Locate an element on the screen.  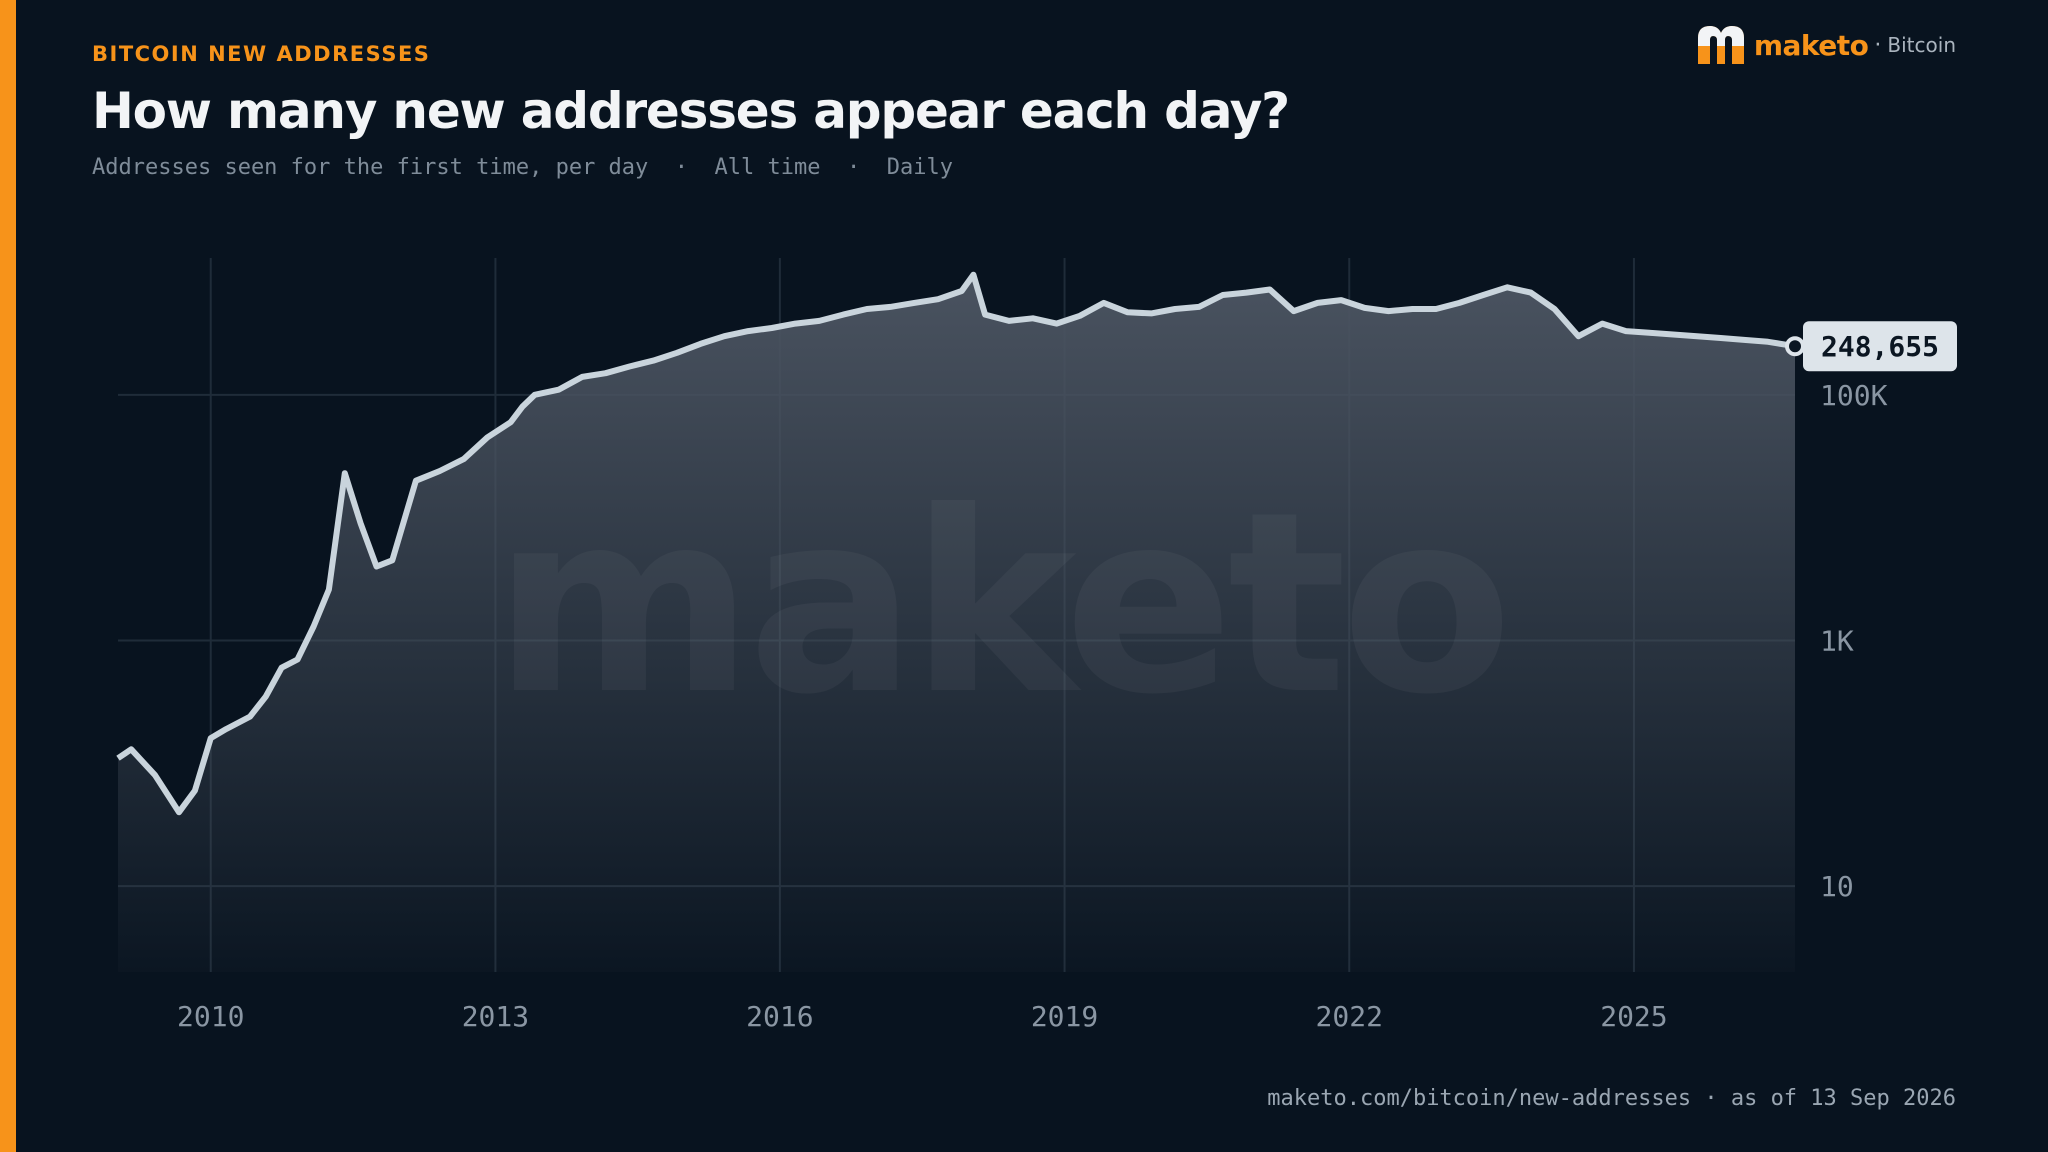
y-tick-label: 1K is located at coordinates (1837, 640).